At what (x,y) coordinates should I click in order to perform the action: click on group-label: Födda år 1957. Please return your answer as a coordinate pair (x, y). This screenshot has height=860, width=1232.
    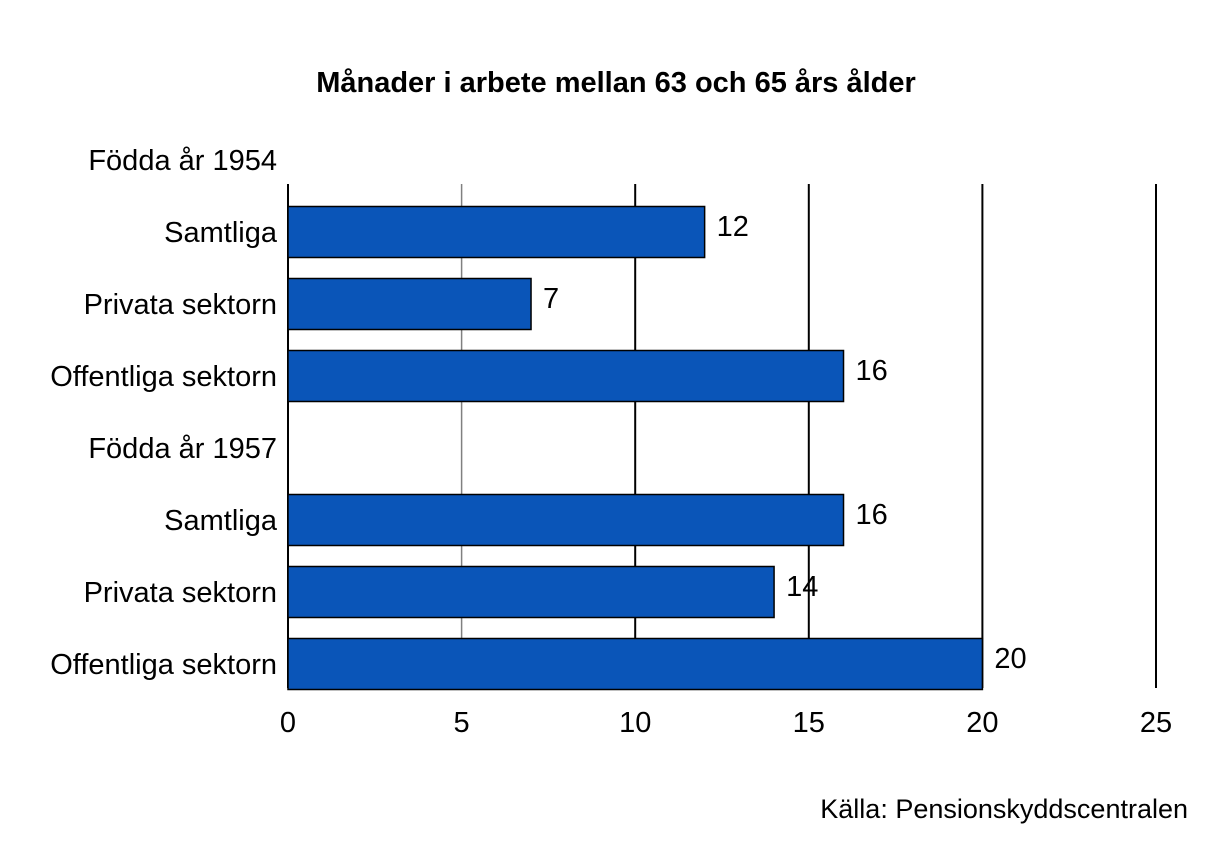
    Looking at the image, I should click on (182, 449).